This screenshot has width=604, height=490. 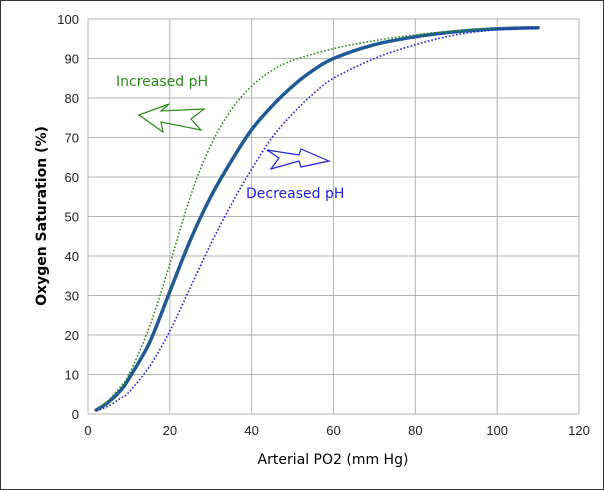 What do you see at coordinates (42, 216) in the screenshot?
I see `y-axis-title: Oxygen Saturation (%)` at bounding box center [42, 216].